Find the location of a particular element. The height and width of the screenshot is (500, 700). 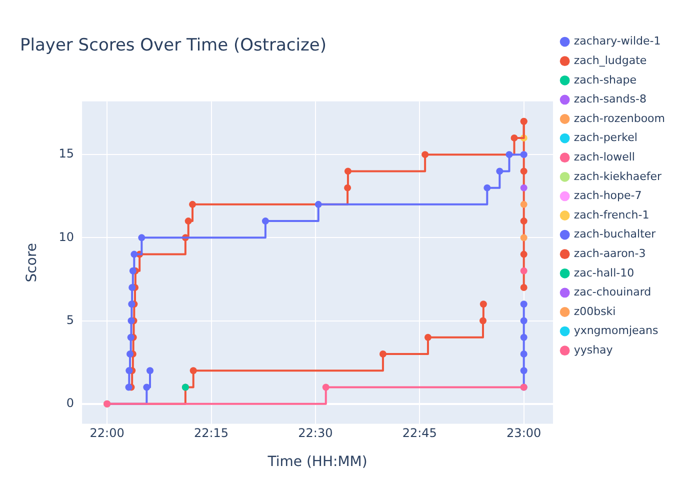

legend-label: zac-hall-10 is located at coordinates (604, 273).